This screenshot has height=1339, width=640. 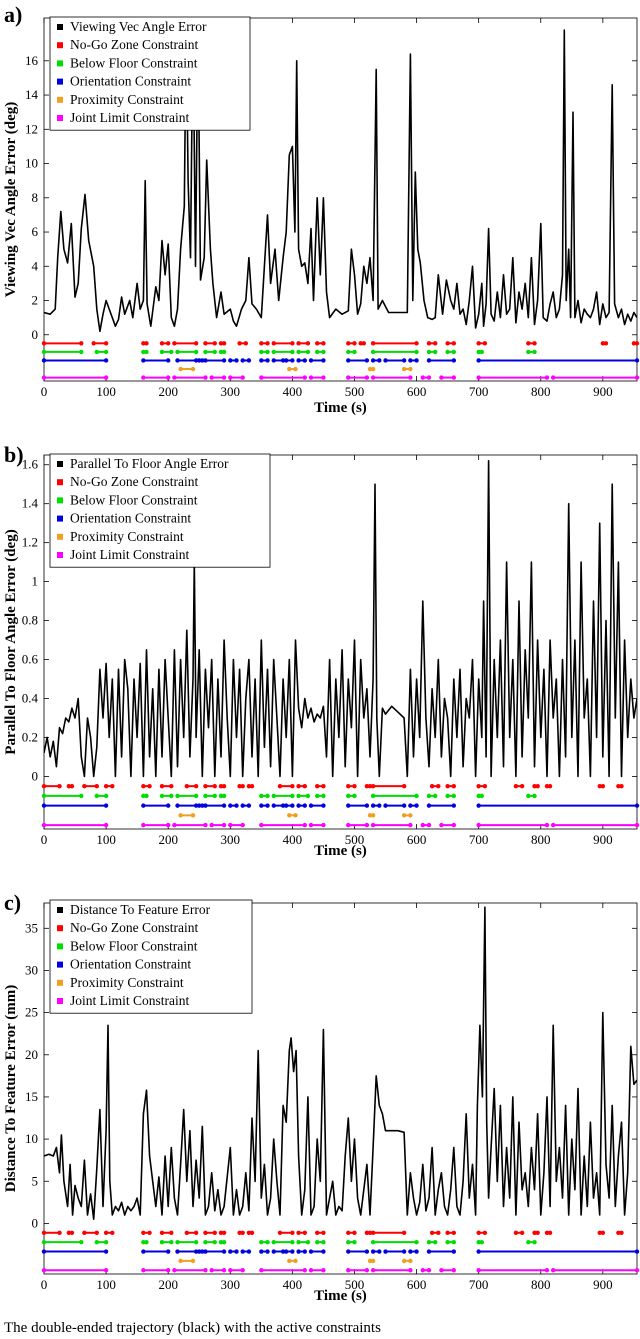 I want to click on y-tick-label: 12, so click(x=31, y=128).